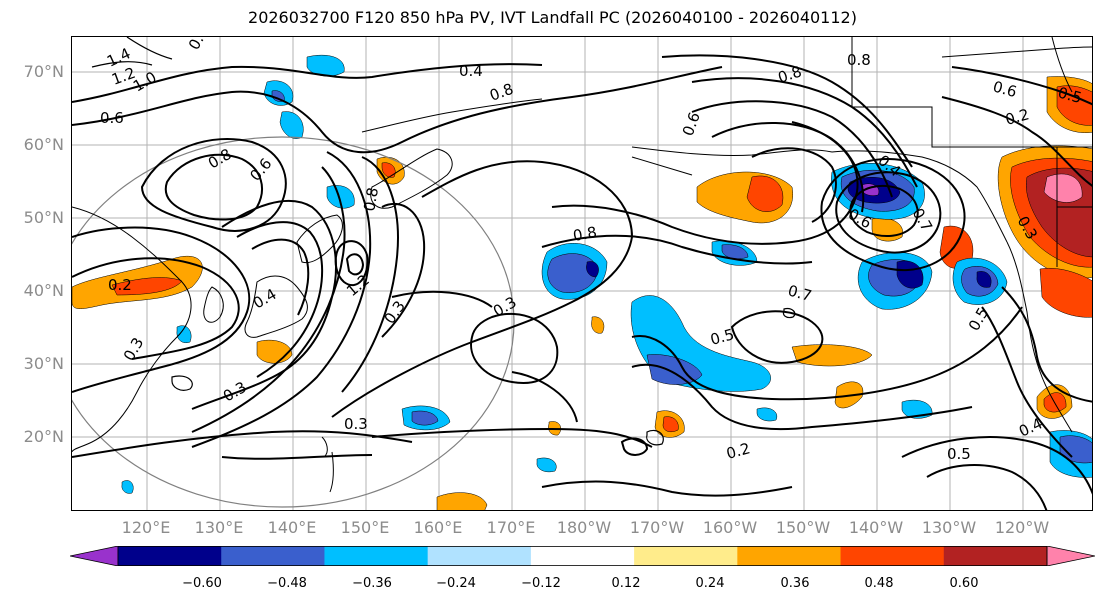  Describe the element at coordinates (43, 144) in the screenshot. I see `lat-label-60n: 60°N` at that location.